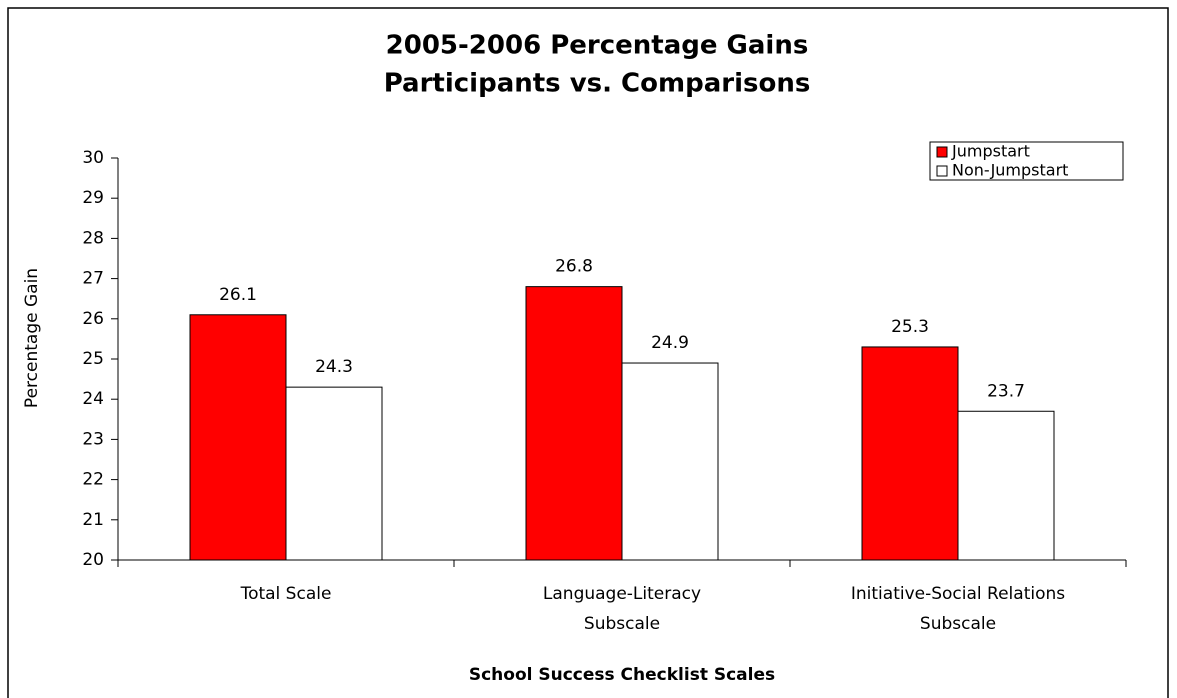  Describe the element at coordinates (93, 319) in the screenshot. I see `y-tick-label: 26` at that location.